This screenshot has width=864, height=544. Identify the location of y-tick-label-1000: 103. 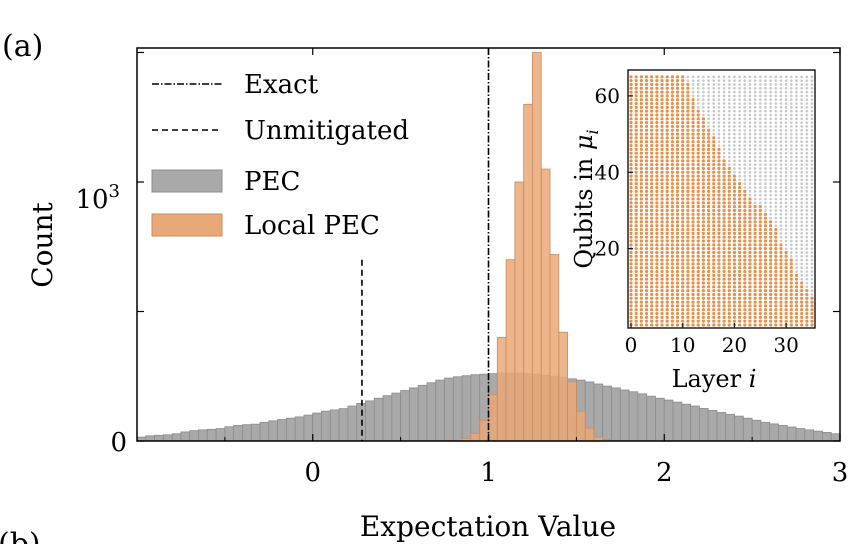
(97, 198).